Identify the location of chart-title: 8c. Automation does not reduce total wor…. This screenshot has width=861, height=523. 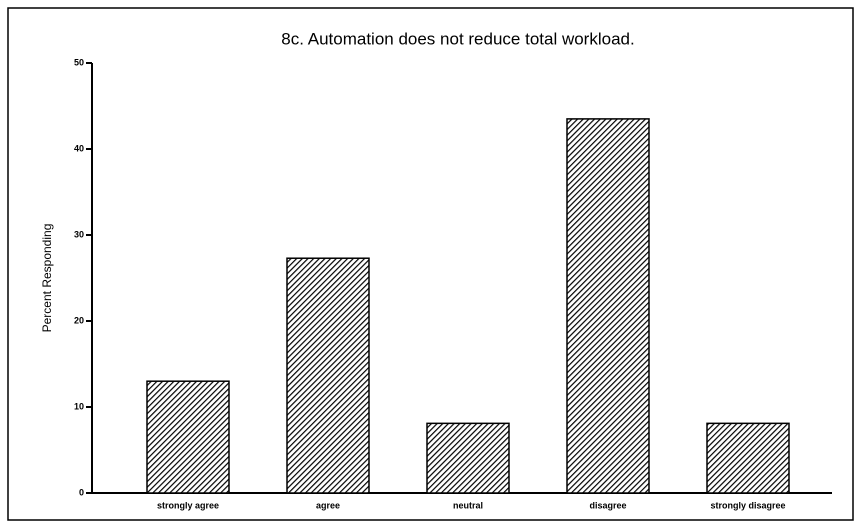
(457, 38).